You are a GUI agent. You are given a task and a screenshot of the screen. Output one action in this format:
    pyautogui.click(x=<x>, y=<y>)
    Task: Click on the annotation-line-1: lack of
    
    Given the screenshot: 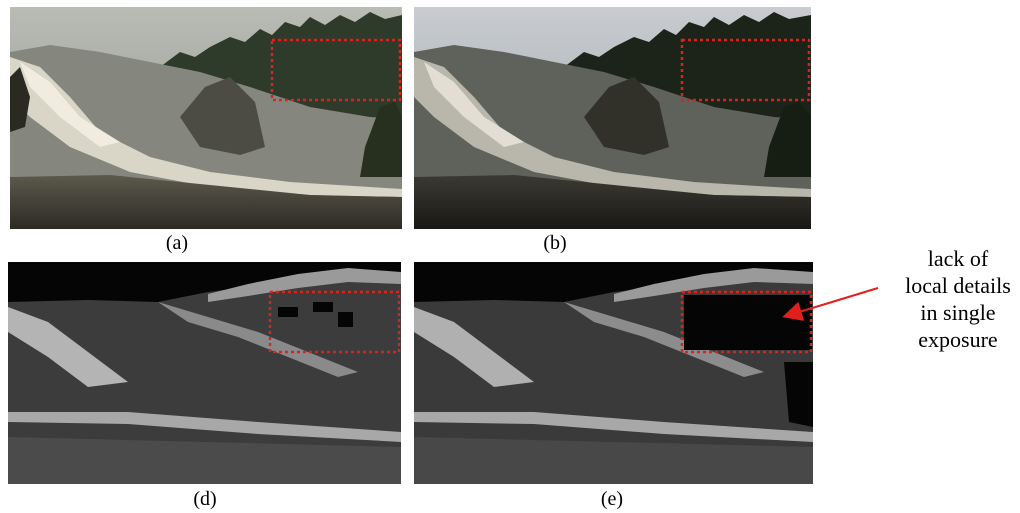 What is the action you would take?
    pyautogui.click(x=958, y=258)
    